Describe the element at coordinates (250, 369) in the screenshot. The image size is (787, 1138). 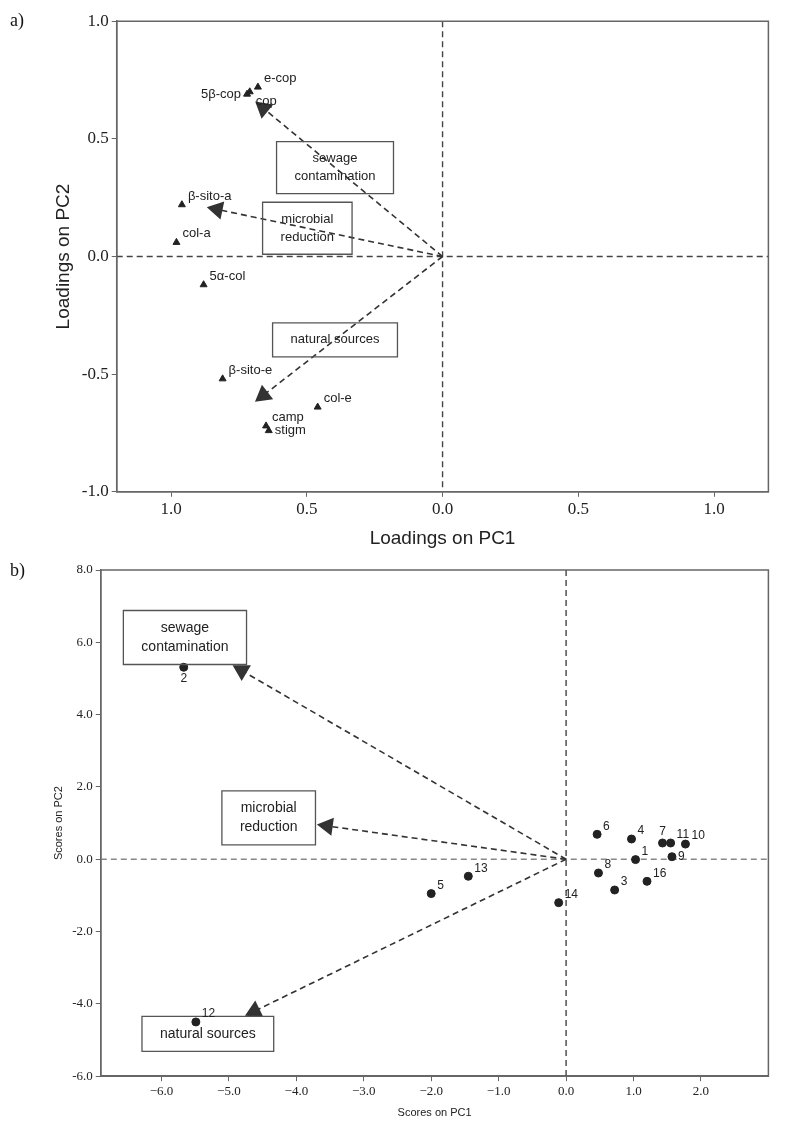
I see `series-label: β-sito-e` at that location.